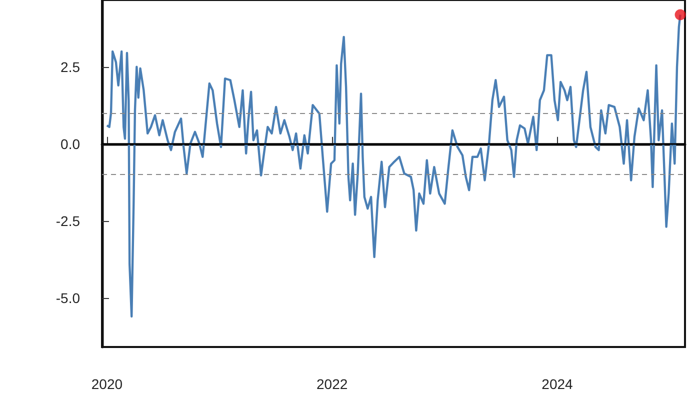  I want to click on y-tick-label: -2.5, so click(68, 220).